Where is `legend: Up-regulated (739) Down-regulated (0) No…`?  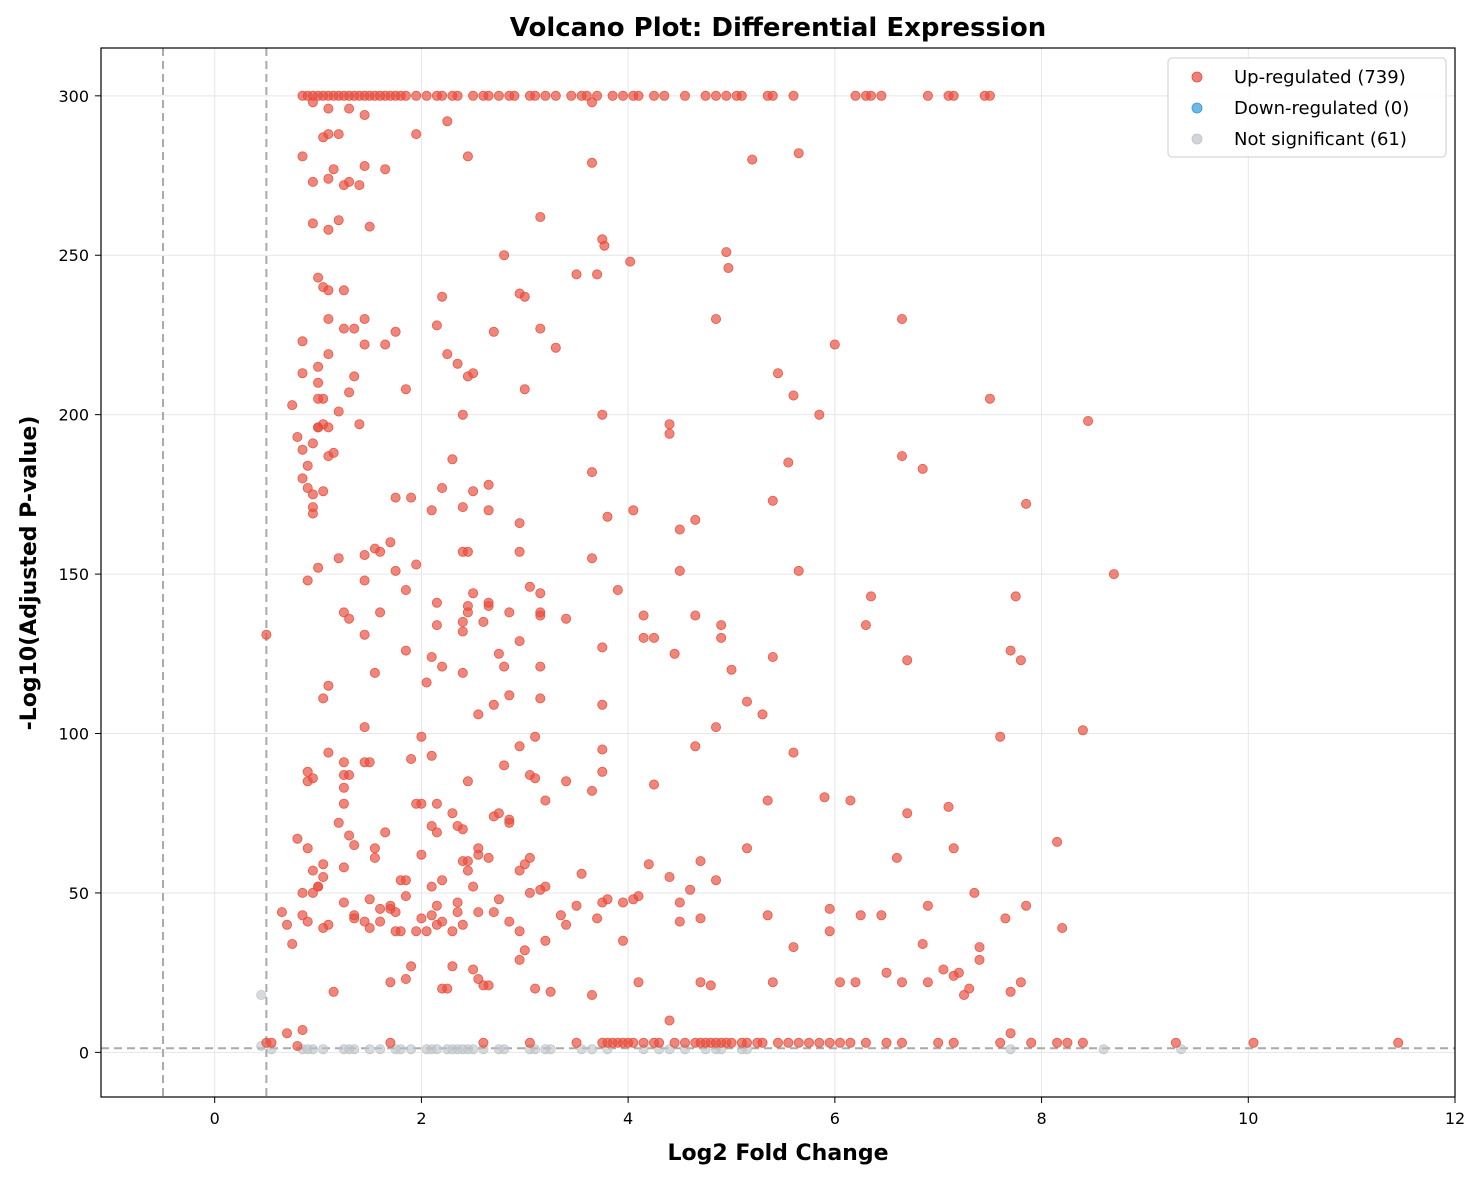
legend: Up-regulated (739) Down-regulated (0) No… is located at coordinates (1307, 107).